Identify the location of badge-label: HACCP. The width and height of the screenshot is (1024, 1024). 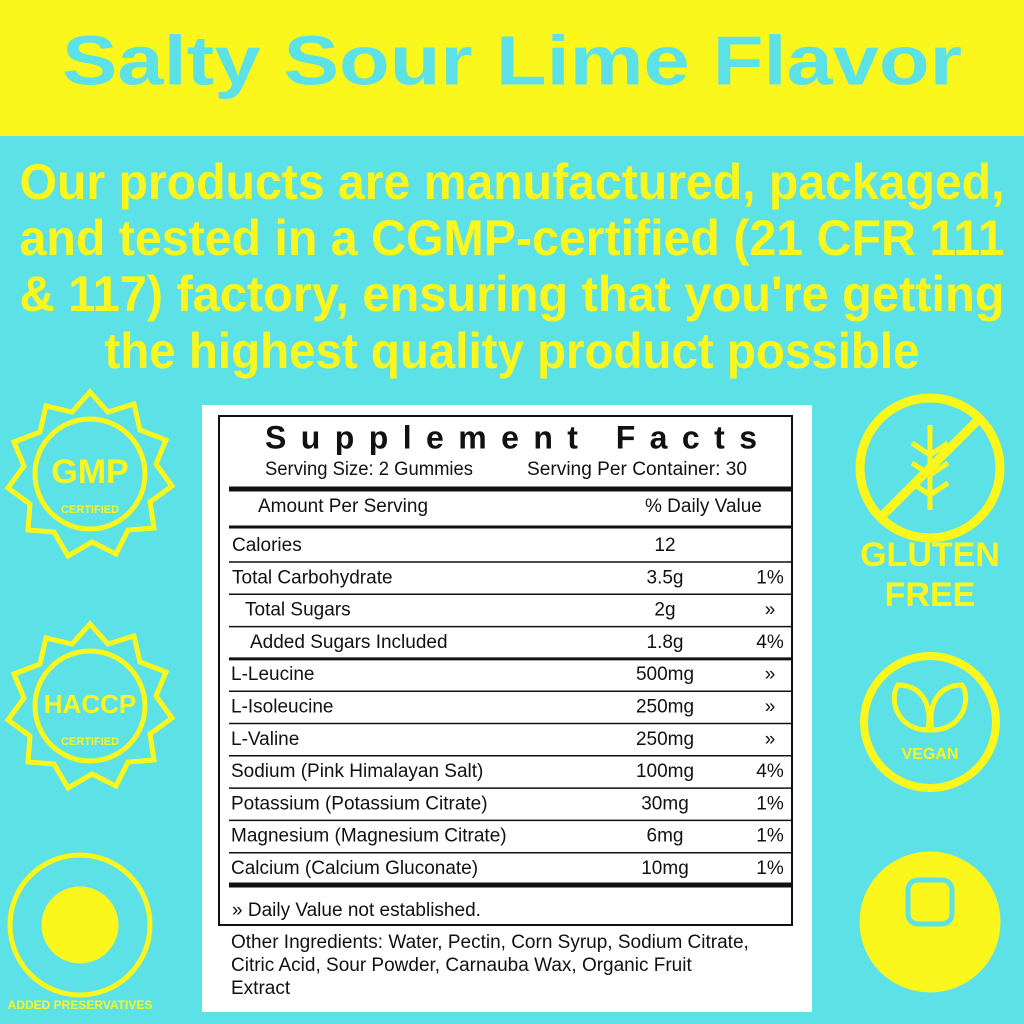
(90, 704).